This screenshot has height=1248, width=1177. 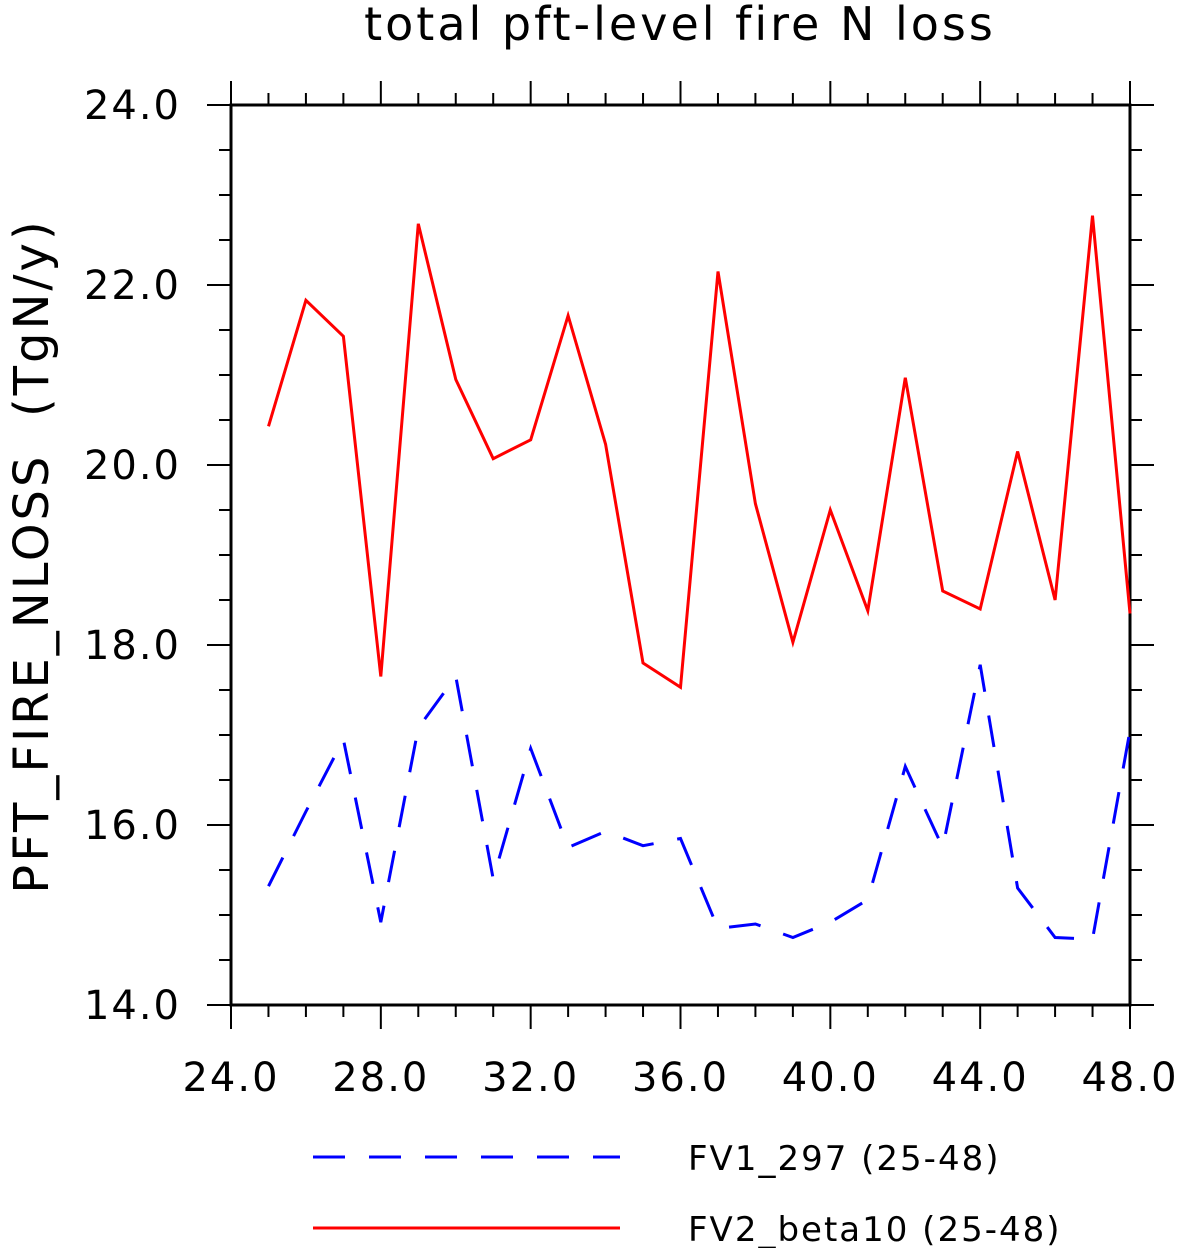 What do you see at coordinates (980, 1078) in the screenshot?
I see `x-tick-label: 44.0` at bounding box center [980, 1078].